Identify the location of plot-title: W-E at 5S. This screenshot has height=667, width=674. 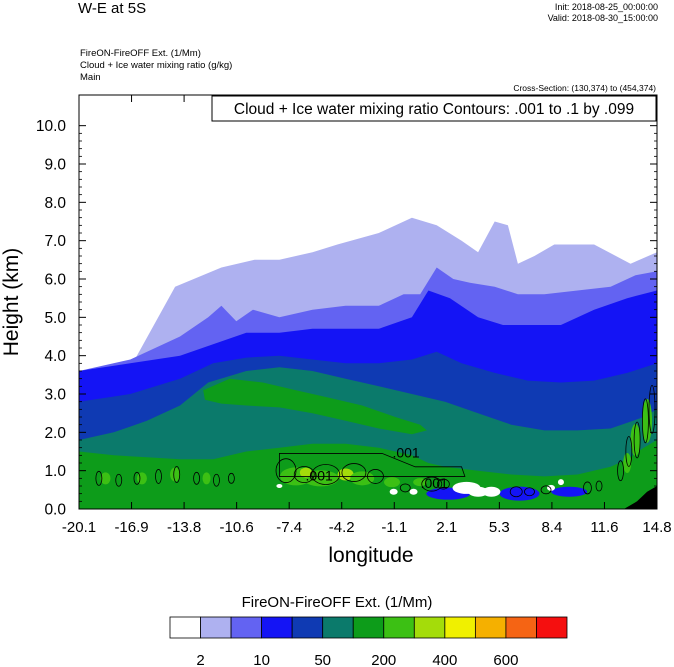
(112, 8).